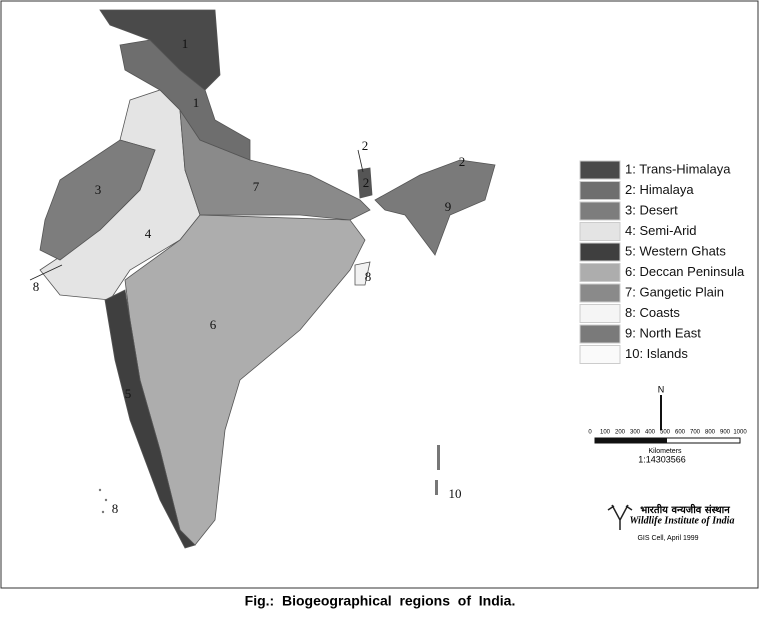 The image size is (760, 620). I want to click on legend-label: 8: Coasts, so click(652, 312).